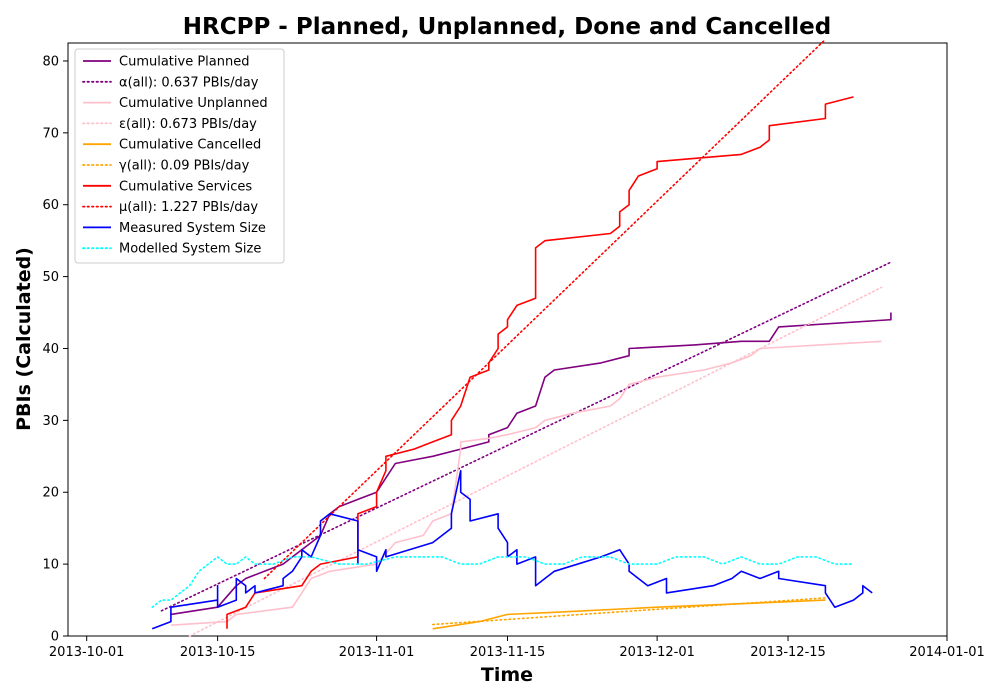 This screenshot has width=1000, height=700. Describe the element at coordinates (188, 124) in the screenshot. I see `legend-entry: ε(all): 0.673 PBIs/day` at that location.